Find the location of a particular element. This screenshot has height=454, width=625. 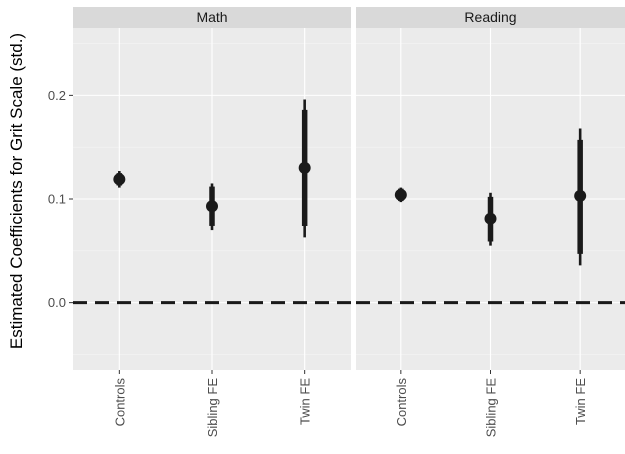

facet-label: Reading is located at coordinates (490, 17).